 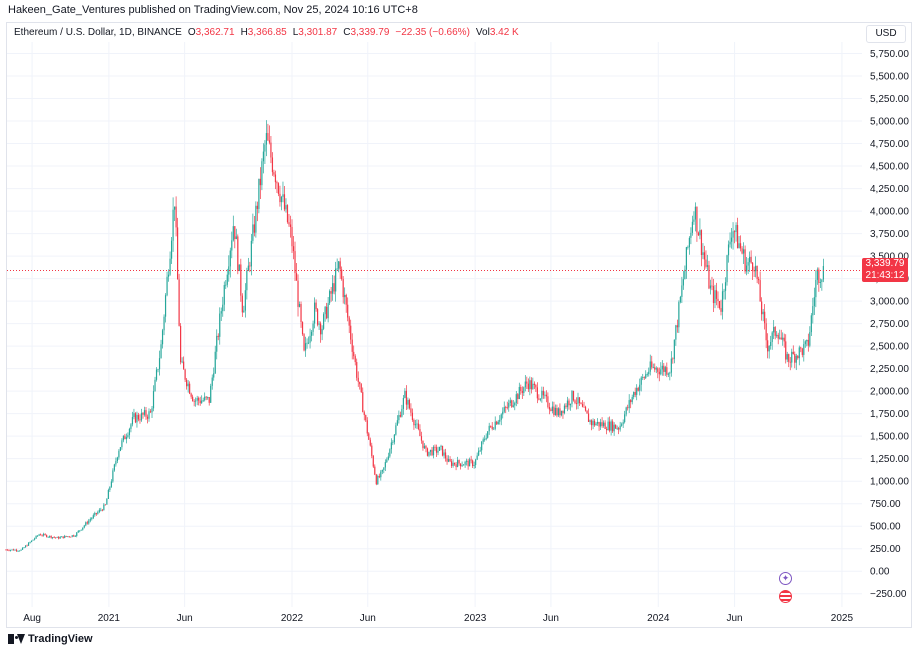 What do you see at coordinates (32, 618) in the screenshot?
I see `x-tick-label: Aug` at bounding box center [32, 618].